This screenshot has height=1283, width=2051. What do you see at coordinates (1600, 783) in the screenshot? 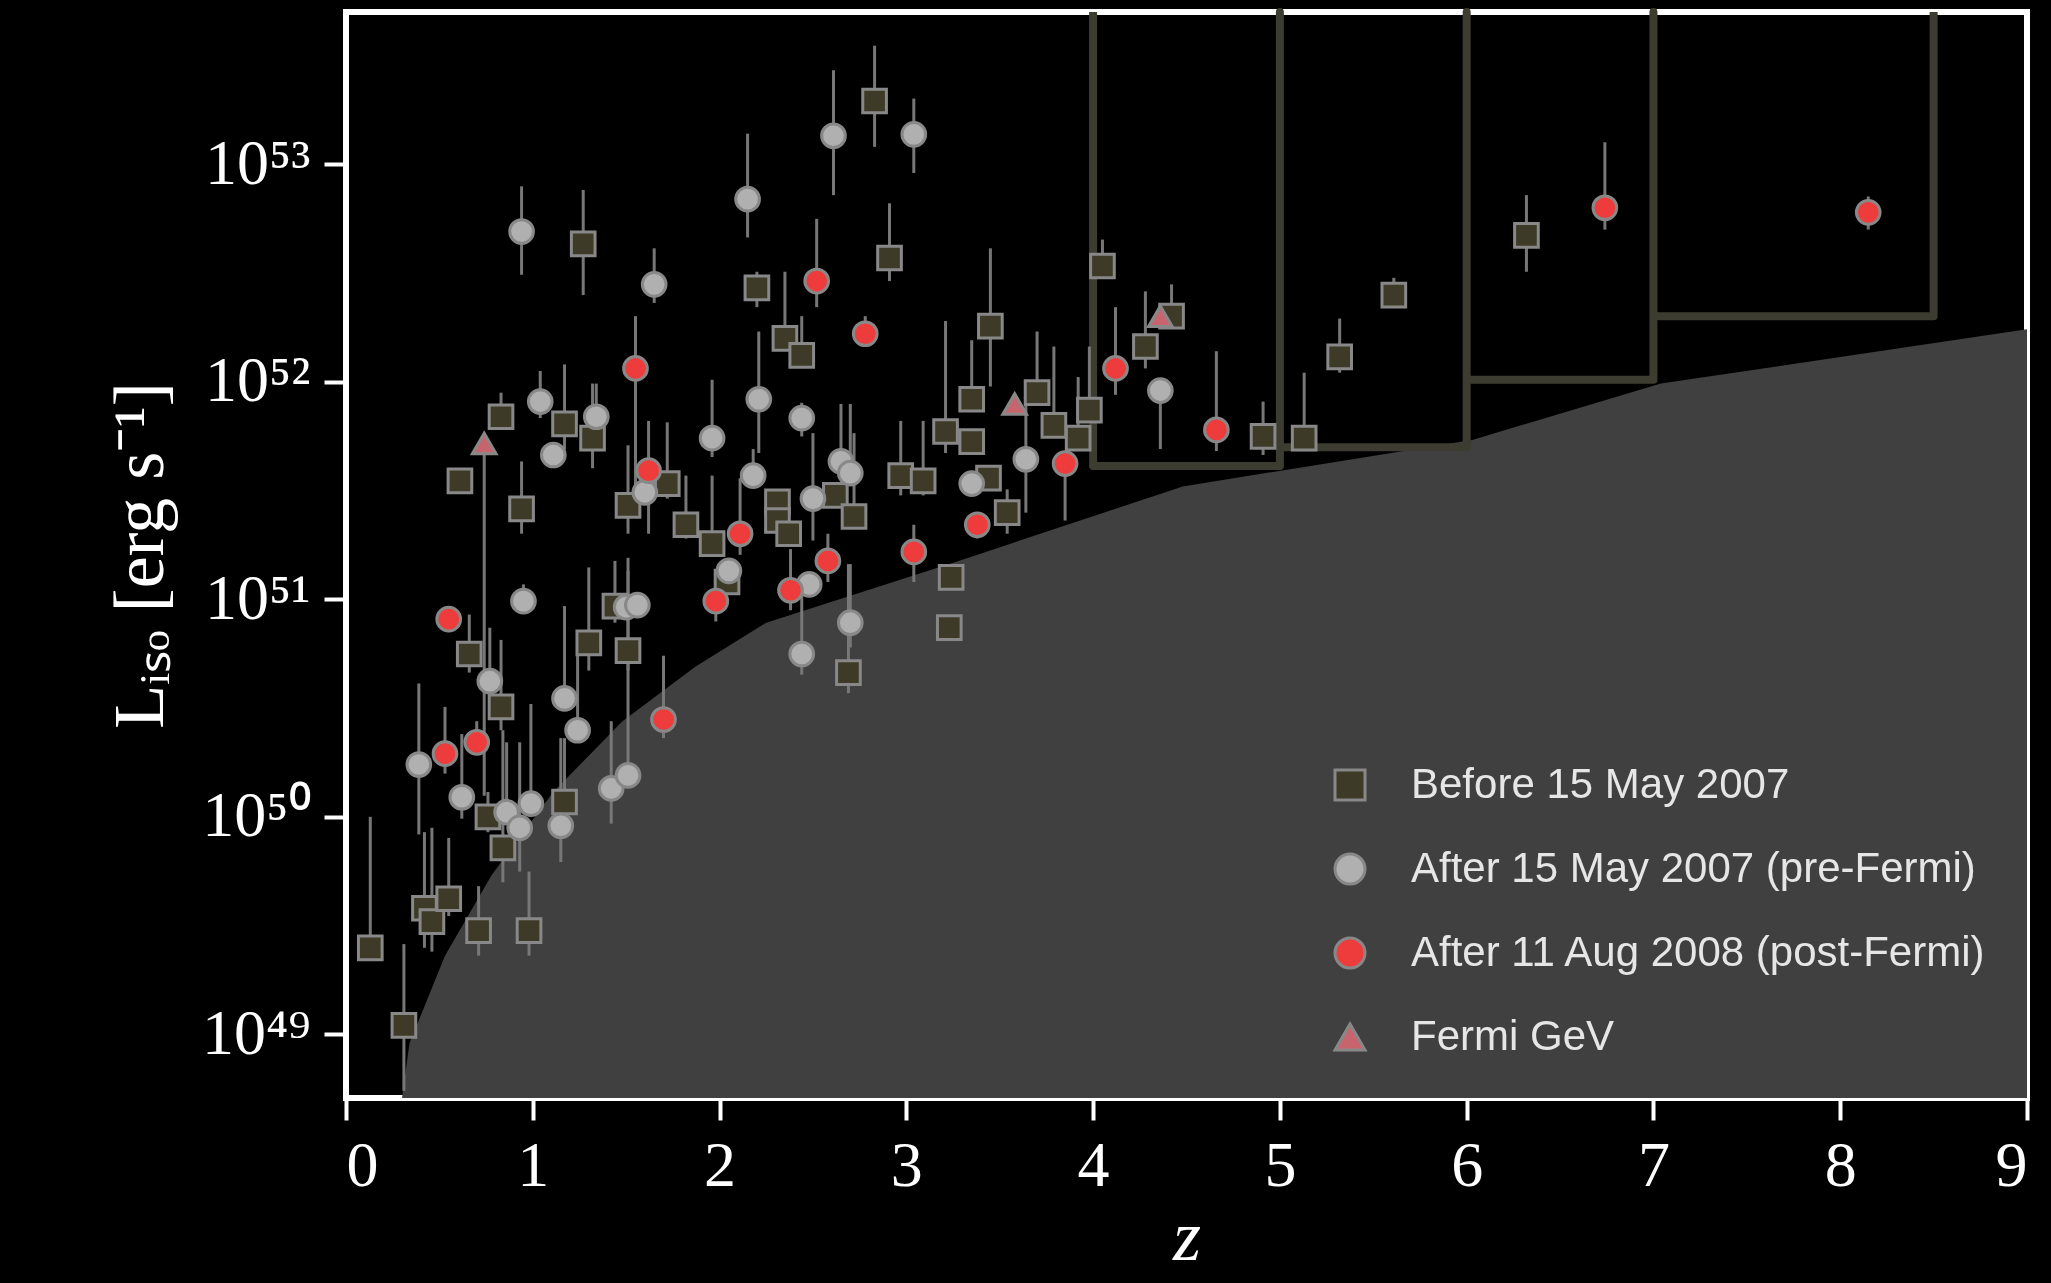
I see `legend-label: Before 15 May 2007` at bounding box center [1600, 783].